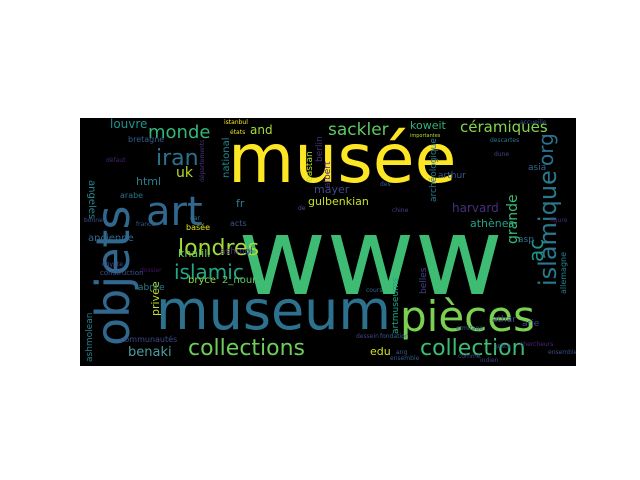 The height and width of the screenshot is (480, 640). Describe the element at coordinates (219, 248) in the screenshot. I see `word-londres: londres` at that location.